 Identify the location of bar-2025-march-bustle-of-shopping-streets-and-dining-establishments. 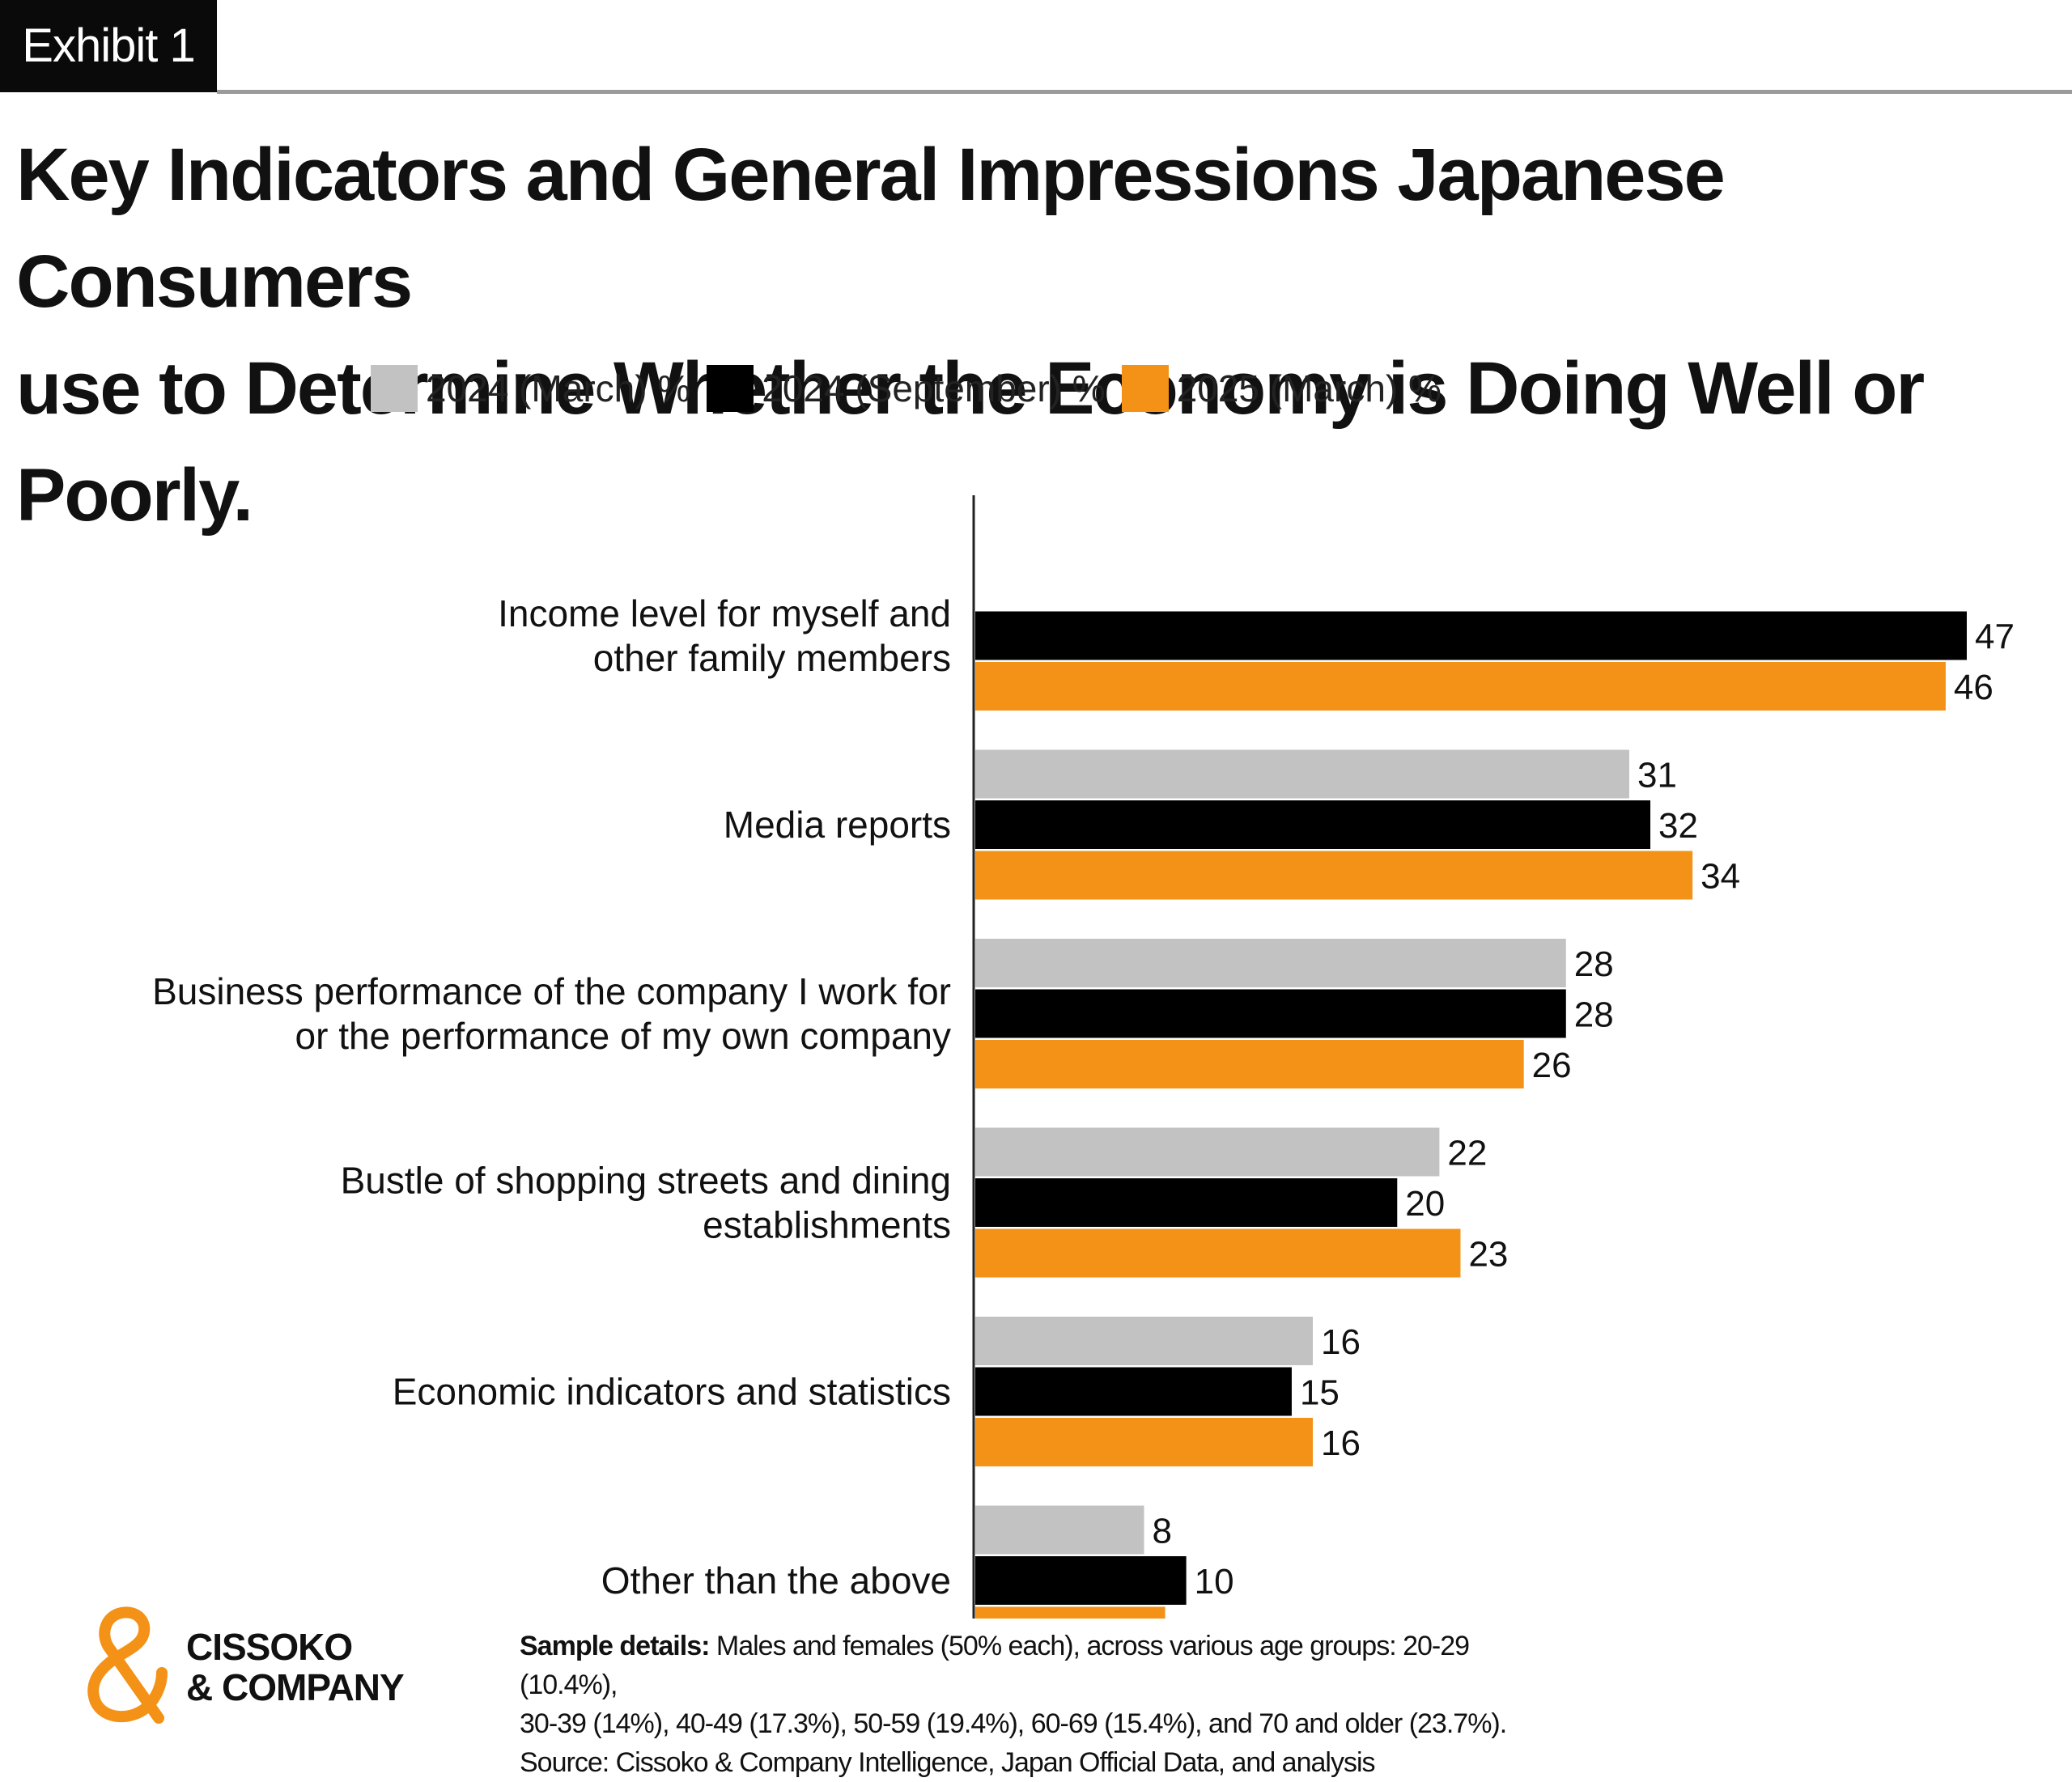
(1218, 1253).